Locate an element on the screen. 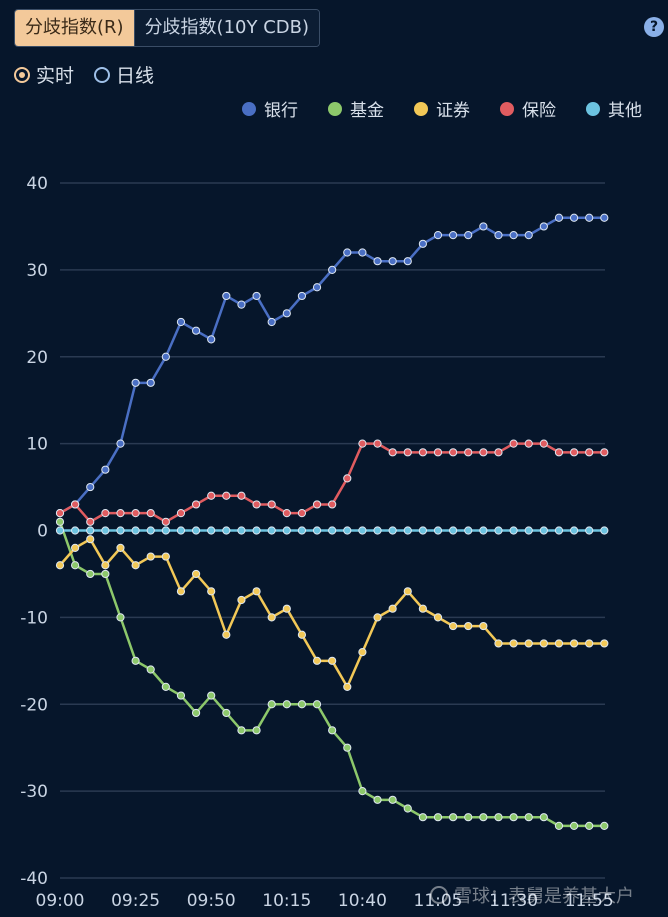  tab-divergence-10y-cdb: 分歧指数(10Y CDB) is located at coordinates (226, 28).